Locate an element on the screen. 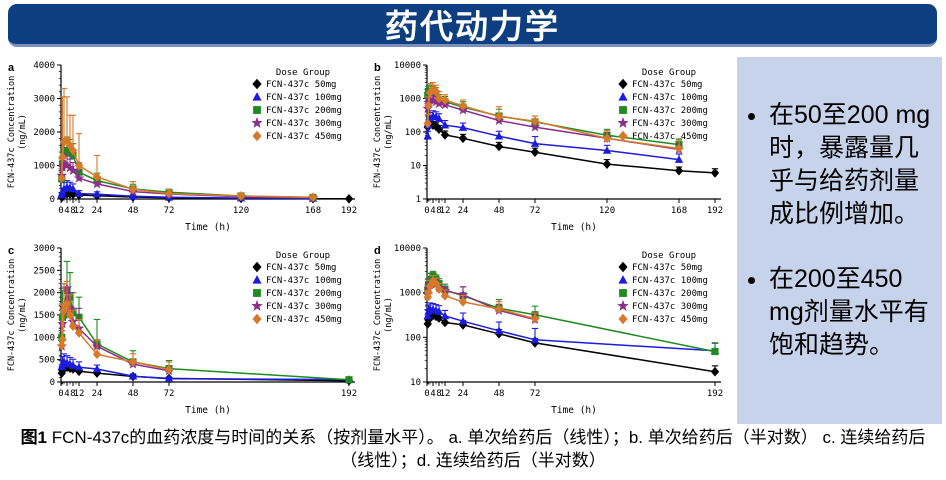  svg-text: b is located at coordinates (377, 68).